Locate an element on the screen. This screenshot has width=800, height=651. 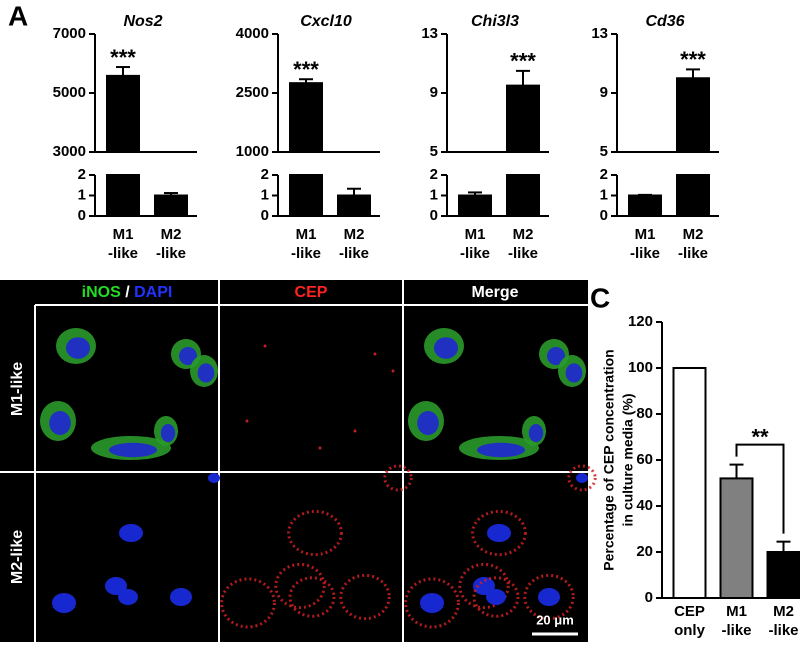
y-tick-label: 3000 is located at coordinates (69, 151).